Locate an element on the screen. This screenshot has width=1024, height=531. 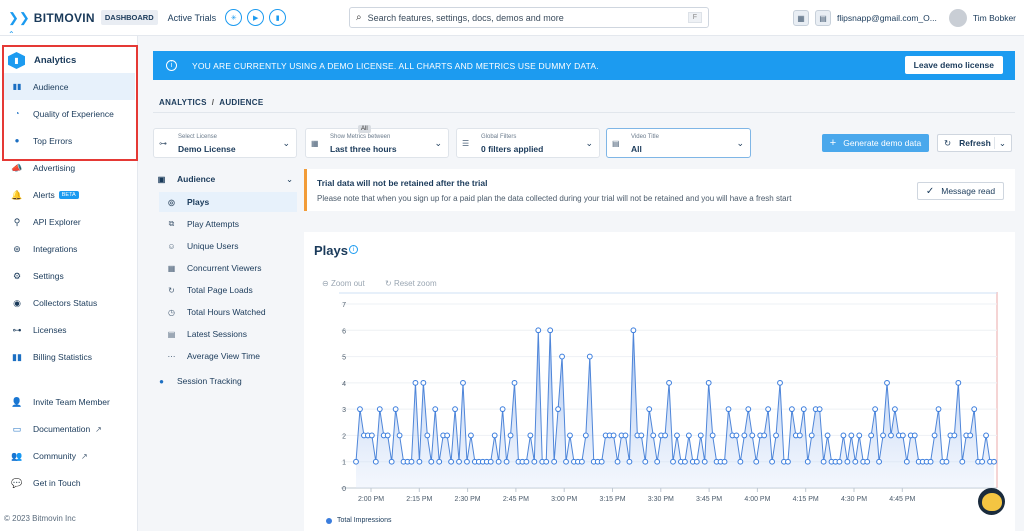
metric-item-play-attempts: ⧉ Play Attempts is located at coordinates (228, 224).